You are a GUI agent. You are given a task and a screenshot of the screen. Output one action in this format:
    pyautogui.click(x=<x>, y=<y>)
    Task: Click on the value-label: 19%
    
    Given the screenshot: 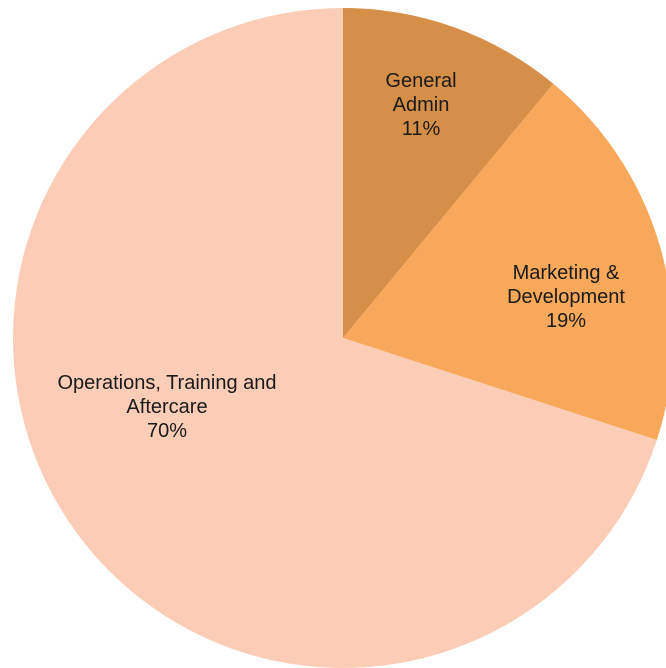 What is the action you would take?
    pyautogui.click(x=566, y=321)
    